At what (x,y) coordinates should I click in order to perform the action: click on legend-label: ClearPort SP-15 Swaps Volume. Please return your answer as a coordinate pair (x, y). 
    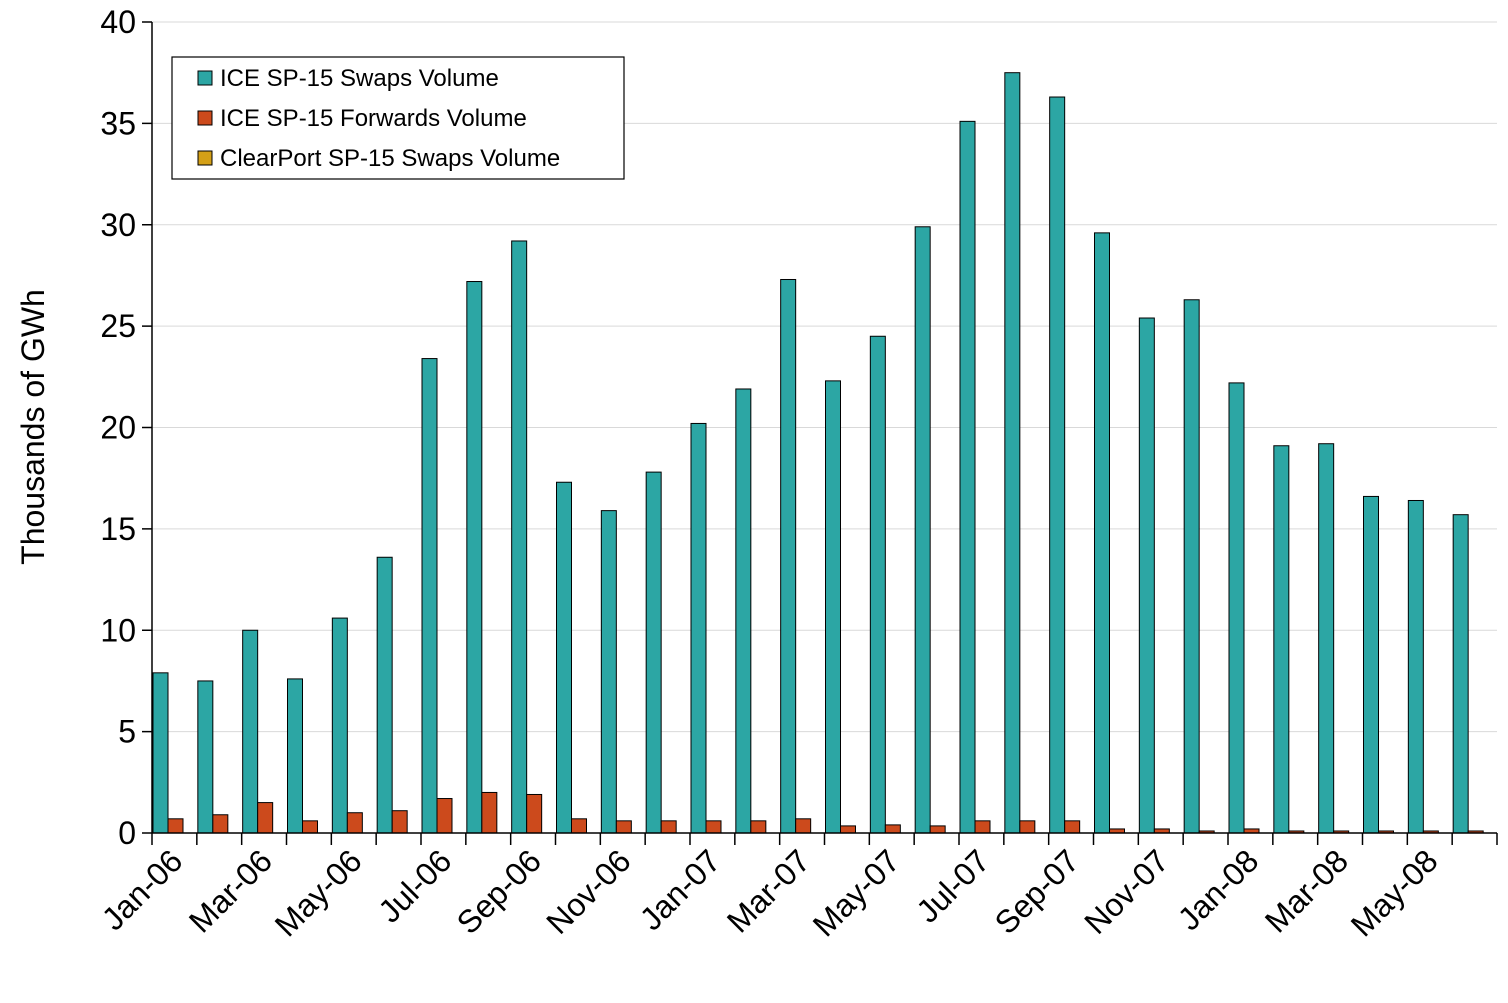
    Looking at the image, I should click on (390, 158).